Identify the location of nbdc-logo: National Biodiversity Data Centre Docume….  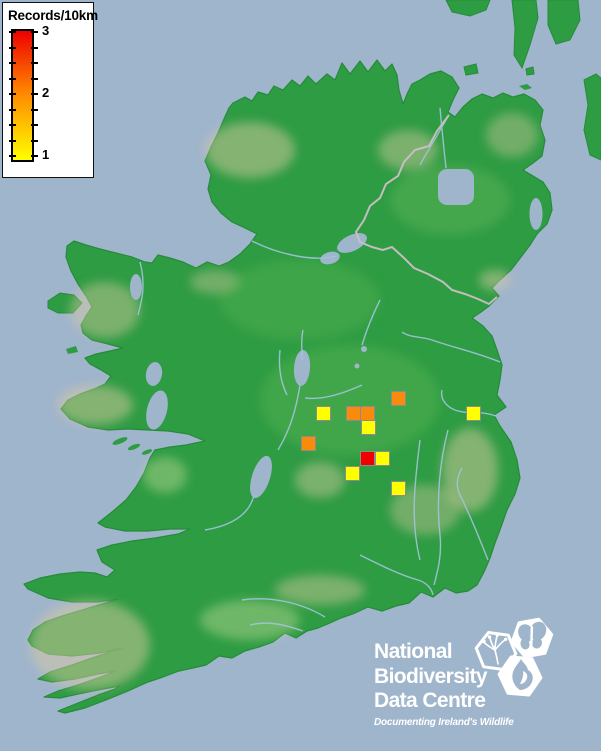
(444, 684).